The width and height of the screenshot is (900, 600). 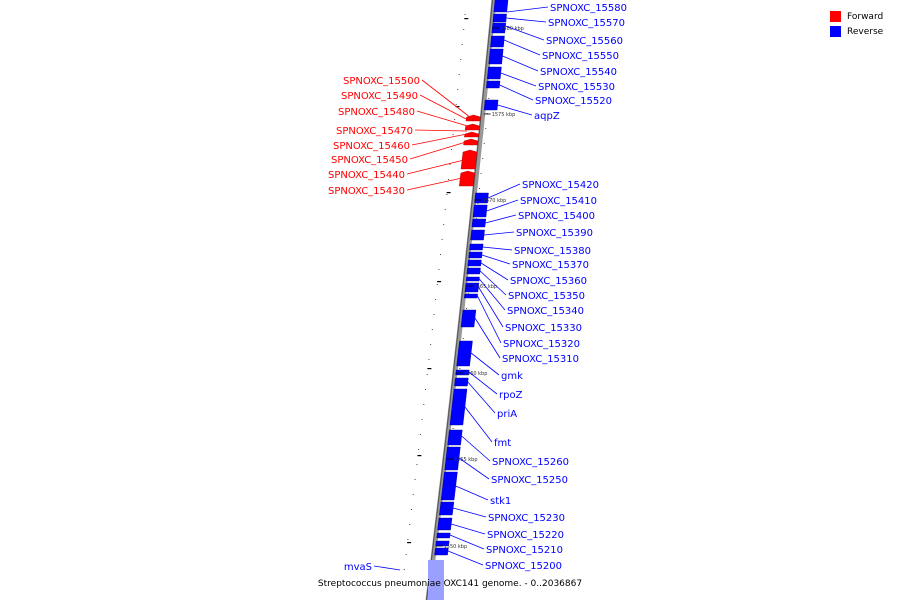 What do you see at coordinates (374, 131) in the screenshot?
I see `forward-gene-label: SPNOXC_15470` at bounding box center [374, 131].